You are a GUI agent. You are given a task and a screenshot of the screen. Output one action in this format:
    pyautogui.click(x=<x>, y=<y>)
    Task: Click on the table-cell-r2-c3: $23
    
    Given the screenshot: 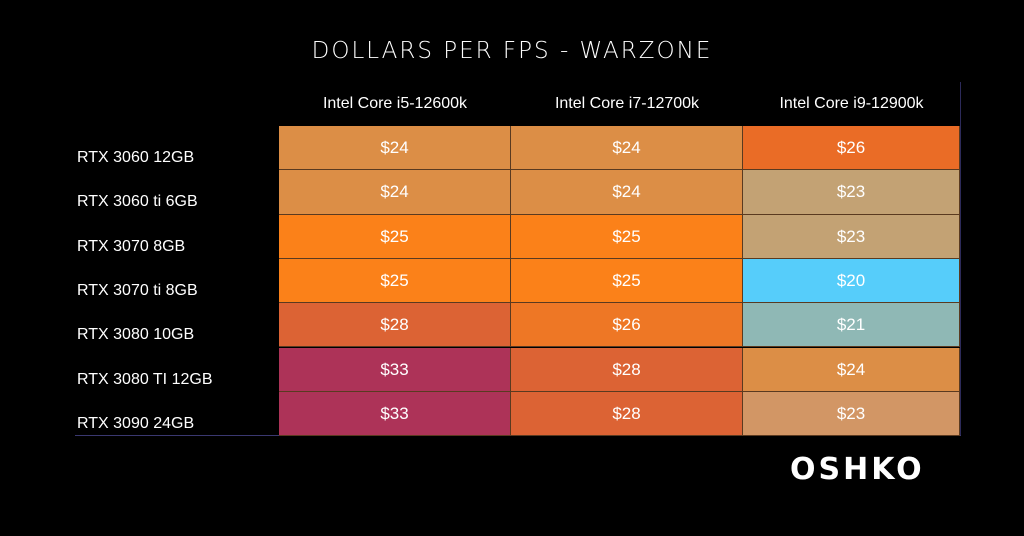 What is the action you would take?
    pyautogui.click(x=851, y=192)
    